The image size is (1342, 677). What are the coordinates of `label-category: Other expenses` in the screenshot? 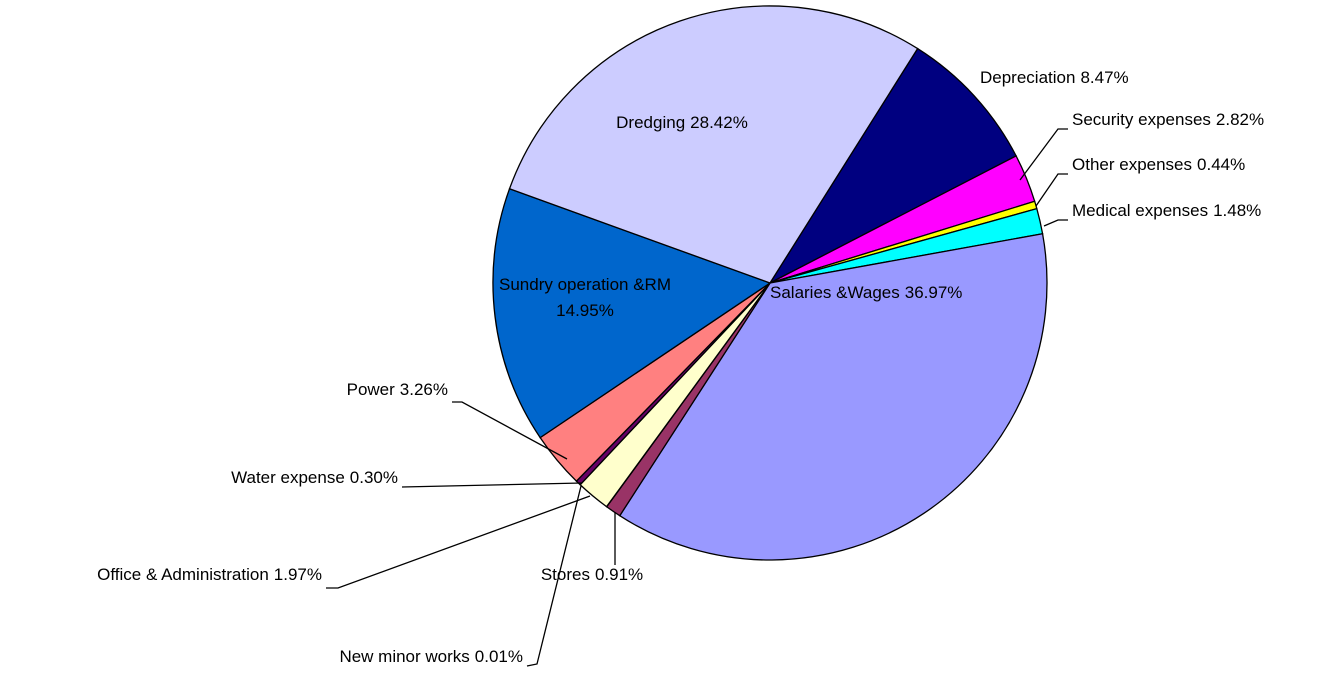 It's located at (1132, 164).